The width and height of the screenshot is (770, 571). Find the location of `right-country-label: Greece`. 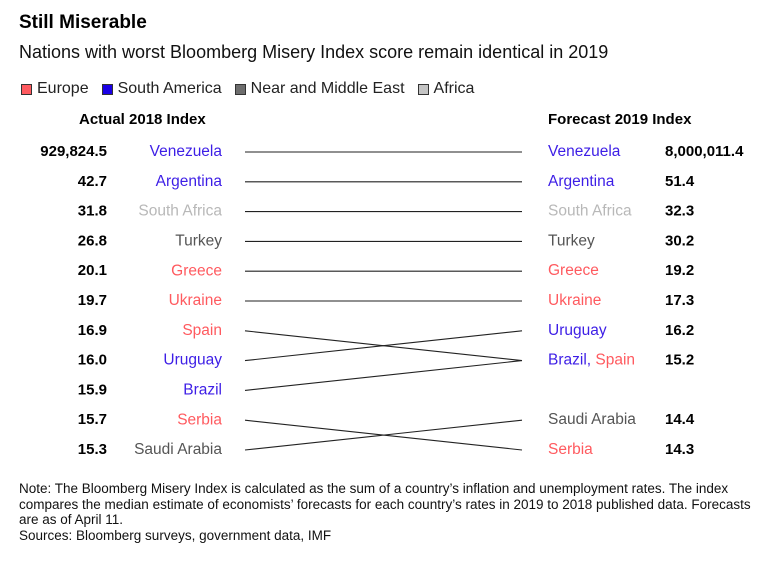

right-country-label: Greece is located at coordinates (573, 270).